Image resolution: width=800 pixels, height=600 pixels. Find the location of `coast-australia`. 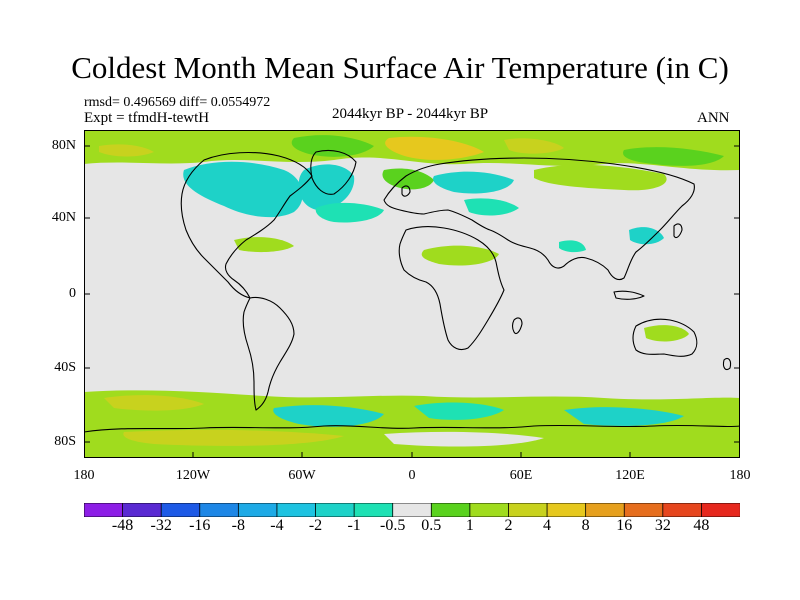

coast-australia is located at coordinates (665, 337).